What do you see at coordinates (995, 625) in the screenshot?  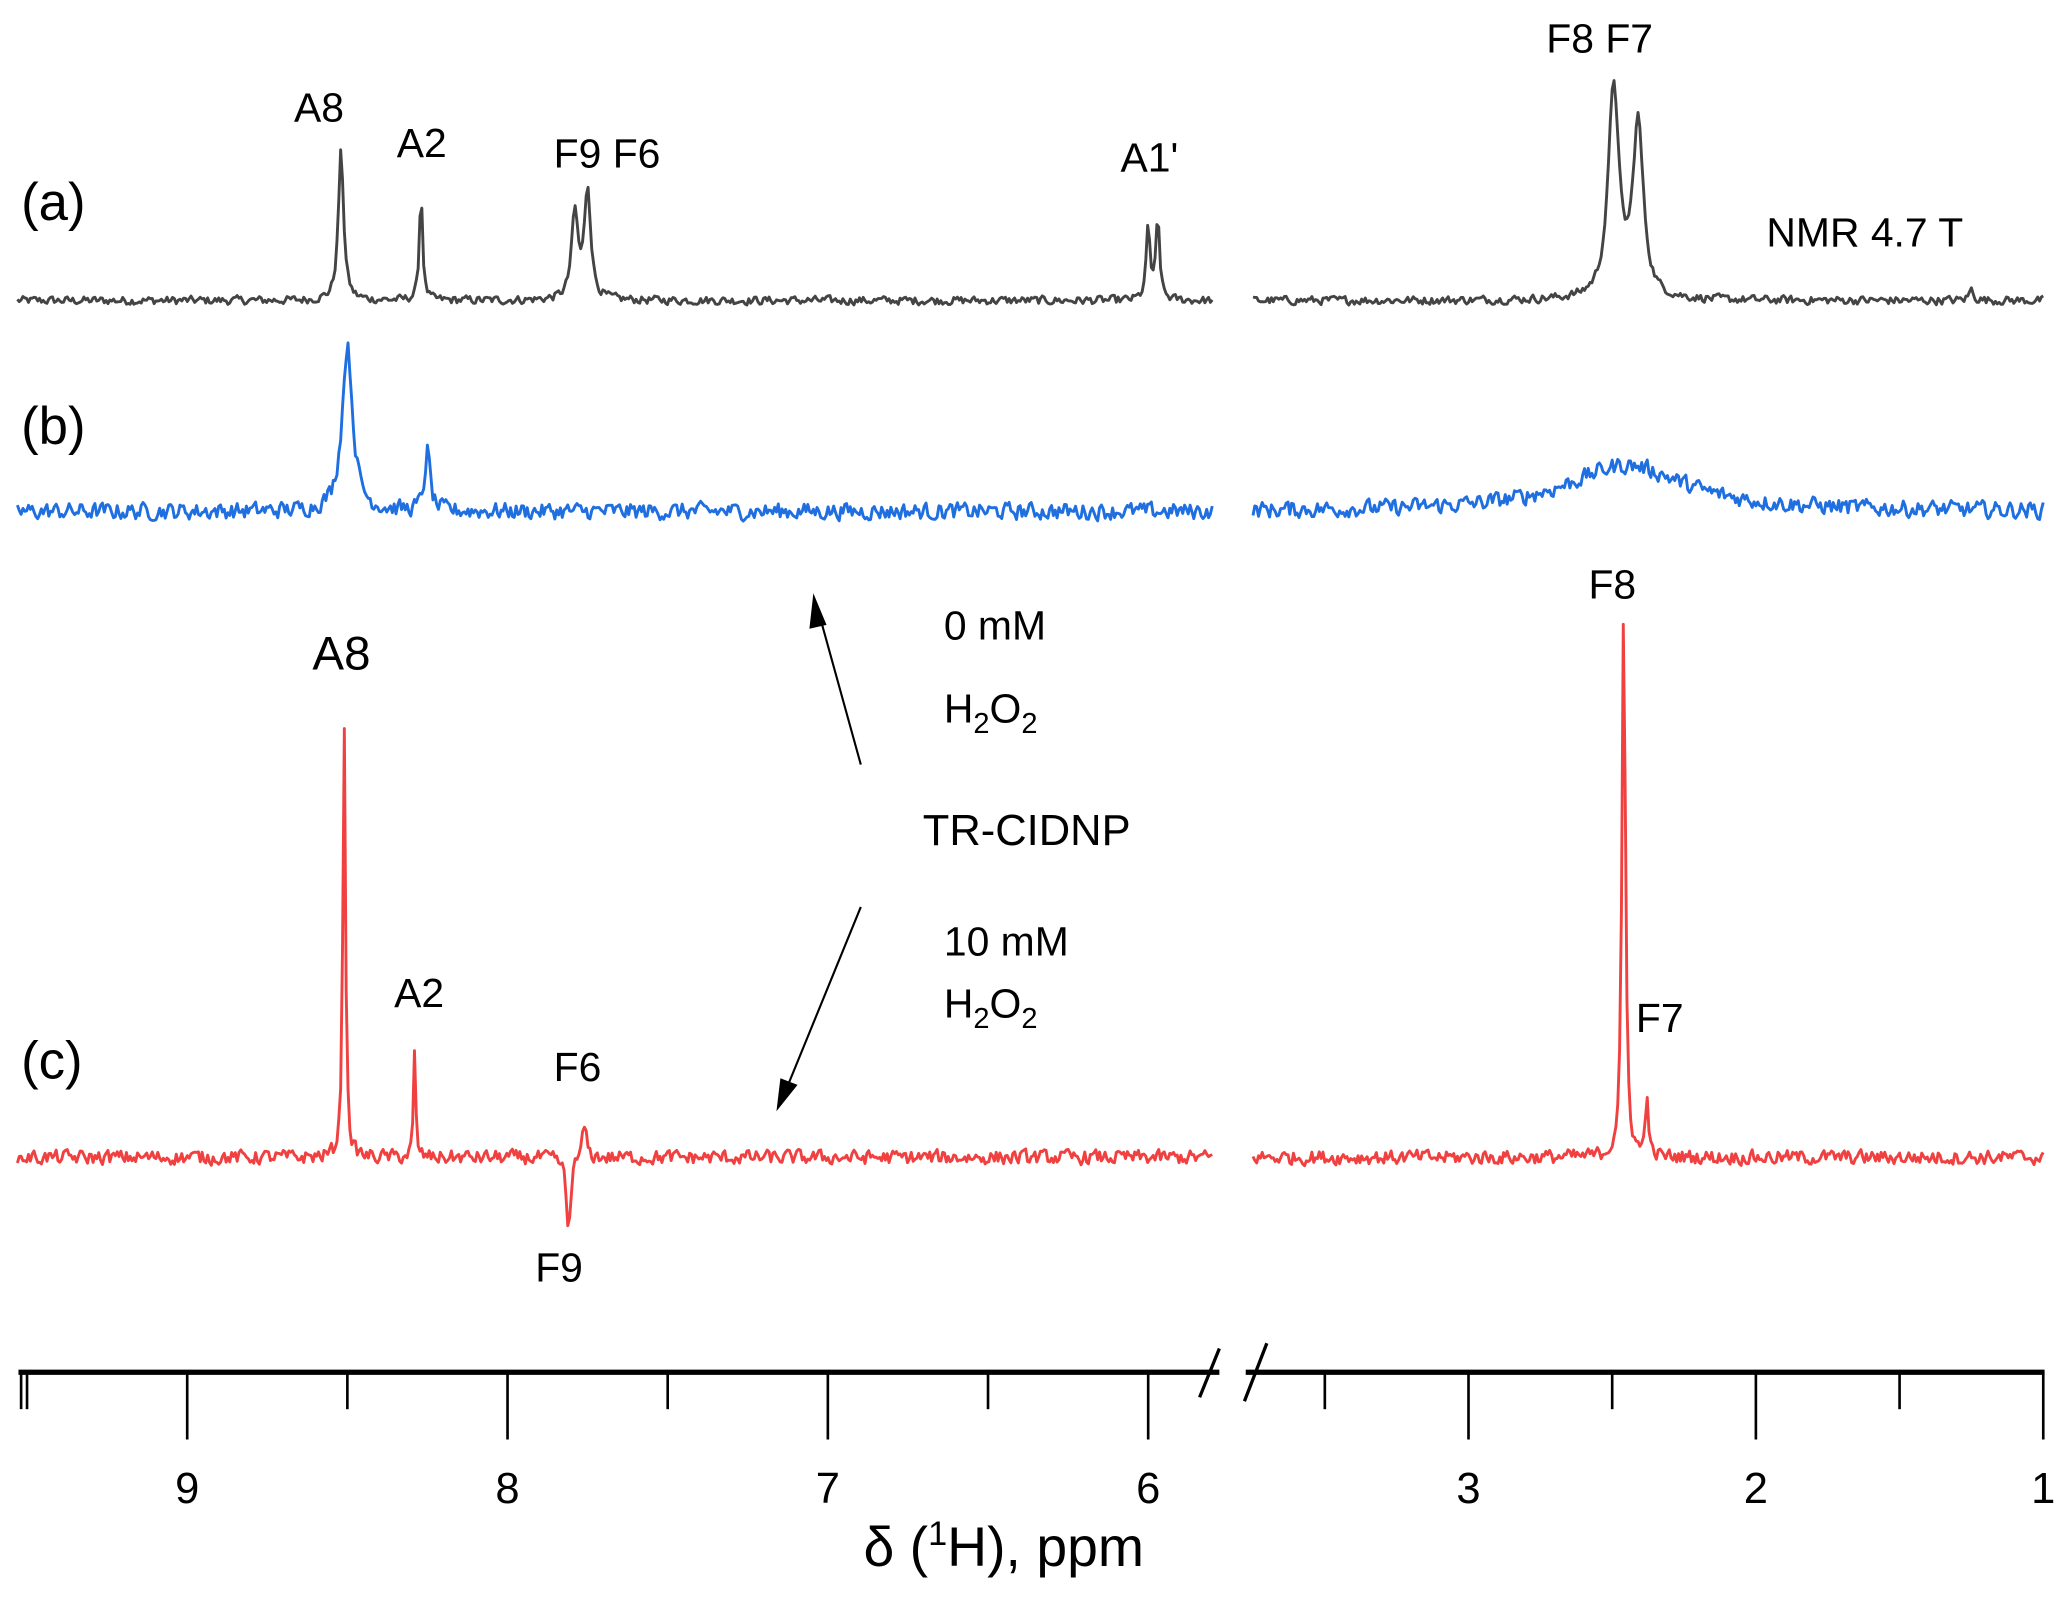 I see `conc-0mM-label: 0 mM` at bounding box center [995, 625].